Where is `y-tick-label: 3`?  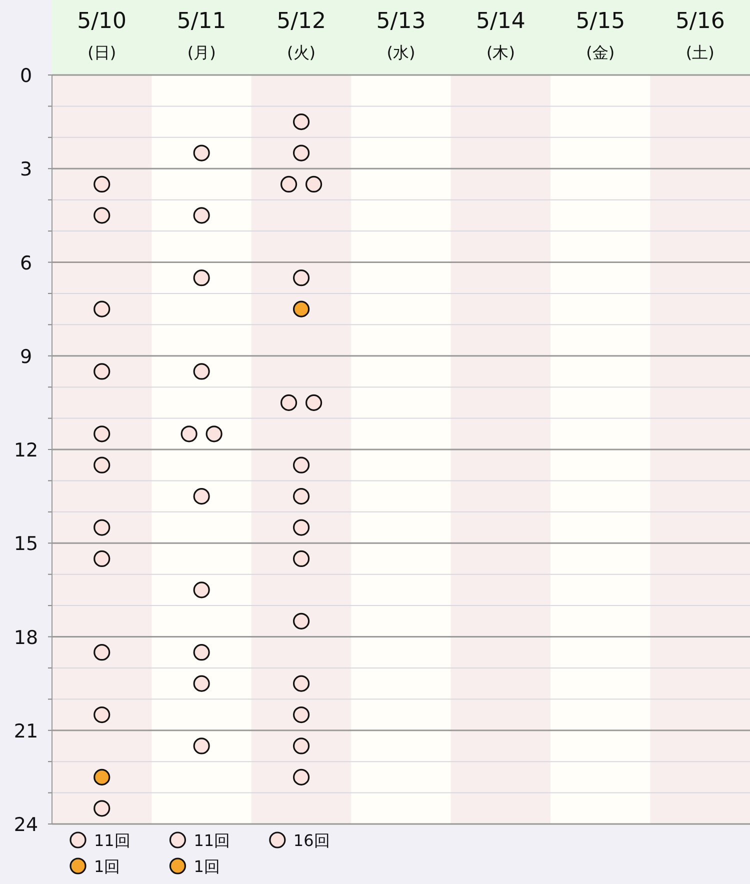 y-tick-label: 3 is located at coordinates (26, 169).